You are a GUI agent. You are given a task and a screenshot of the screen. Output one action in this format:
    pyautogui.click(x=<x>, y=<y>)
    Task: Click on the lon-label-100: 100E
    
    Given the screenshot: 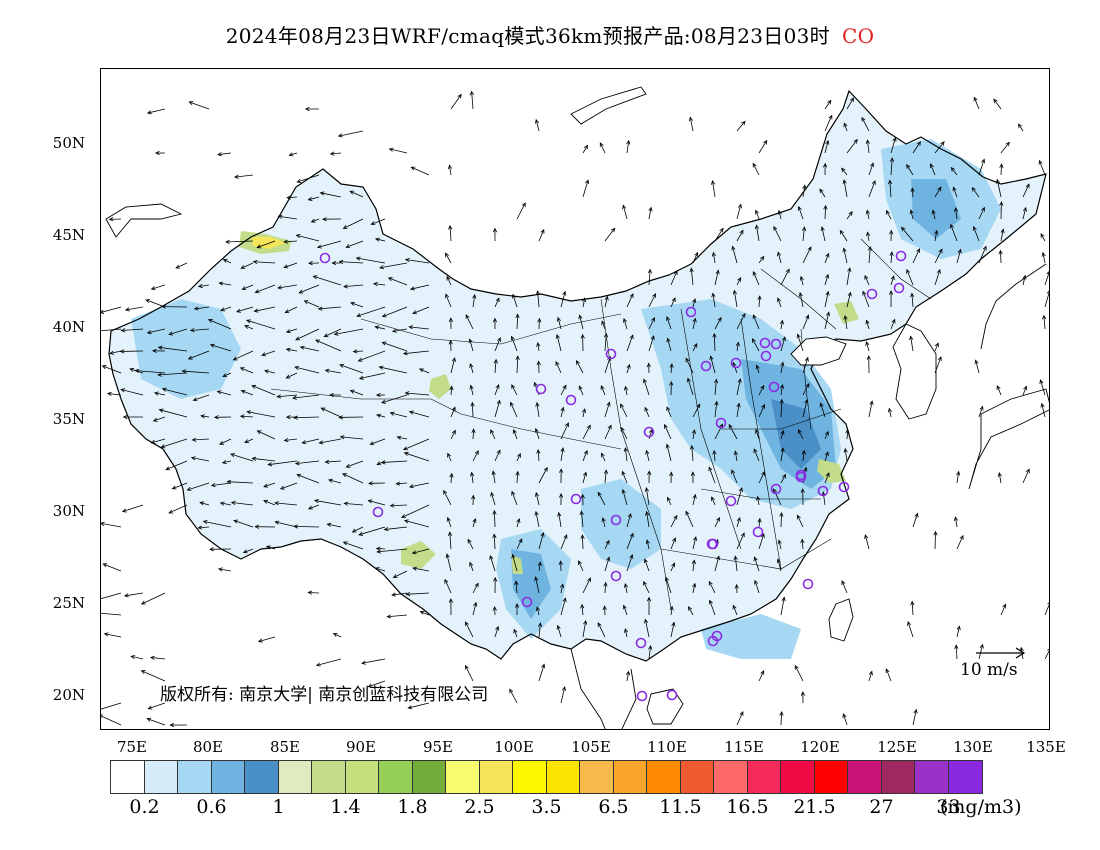 What is the action you would take?
    pyautogui.click(x=514, y=747)
    